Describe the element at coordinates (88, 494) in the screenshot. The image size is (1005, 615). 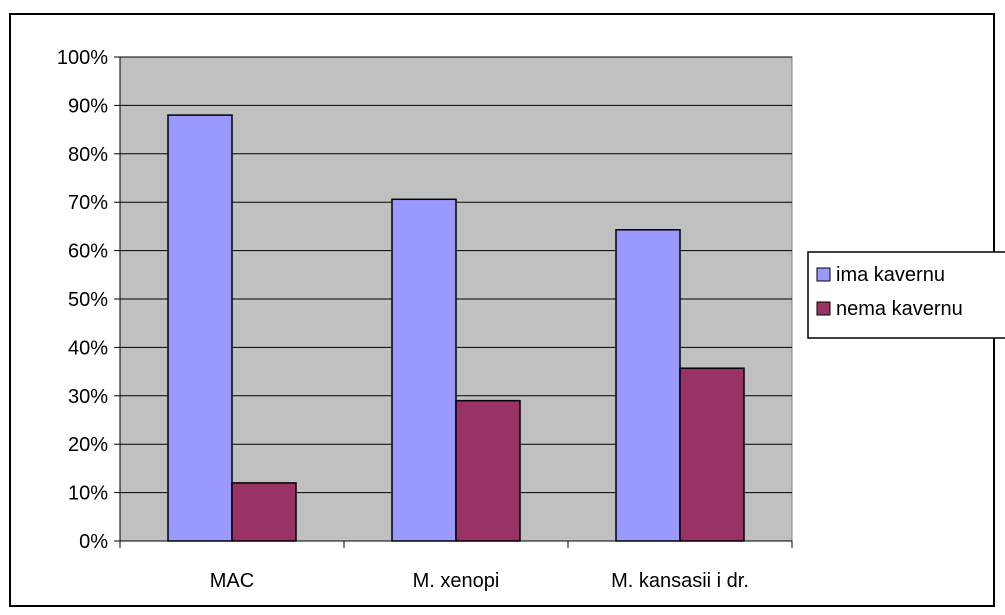
I see `y-tick-label: 10%` at that location.